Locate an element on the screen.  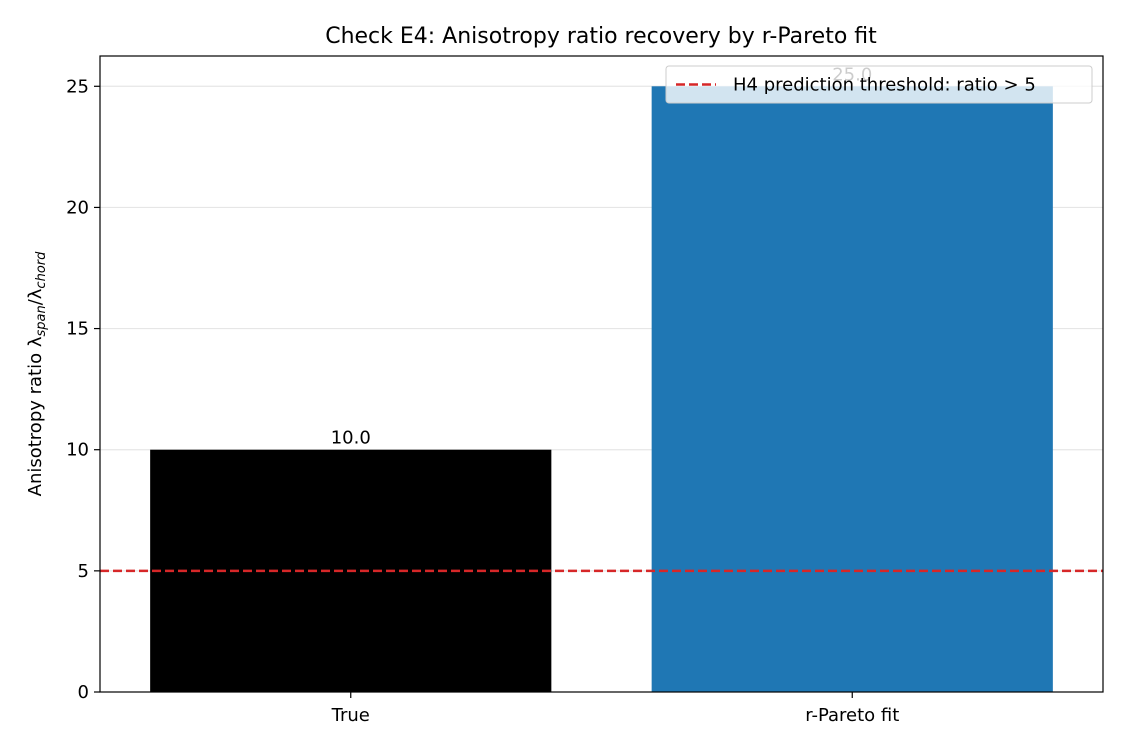
y-axis-label: Anisotropy ratio λspan/λchord is located at coordinates (37, 374).